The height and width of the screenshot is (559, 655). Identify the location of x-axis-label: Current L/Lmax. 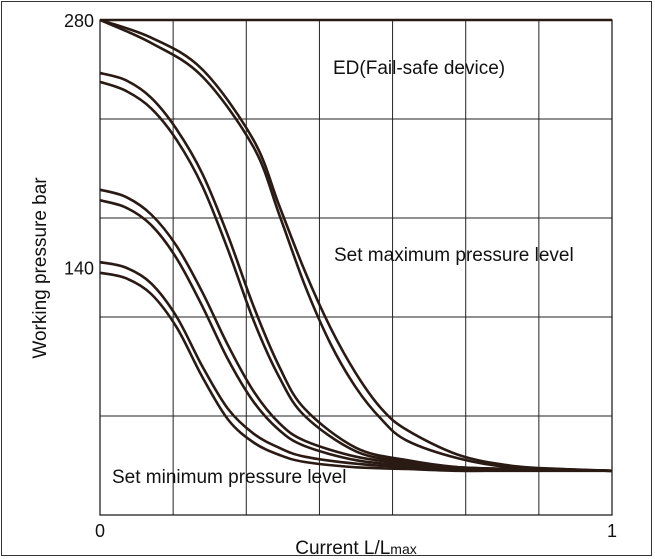
(356, 548).